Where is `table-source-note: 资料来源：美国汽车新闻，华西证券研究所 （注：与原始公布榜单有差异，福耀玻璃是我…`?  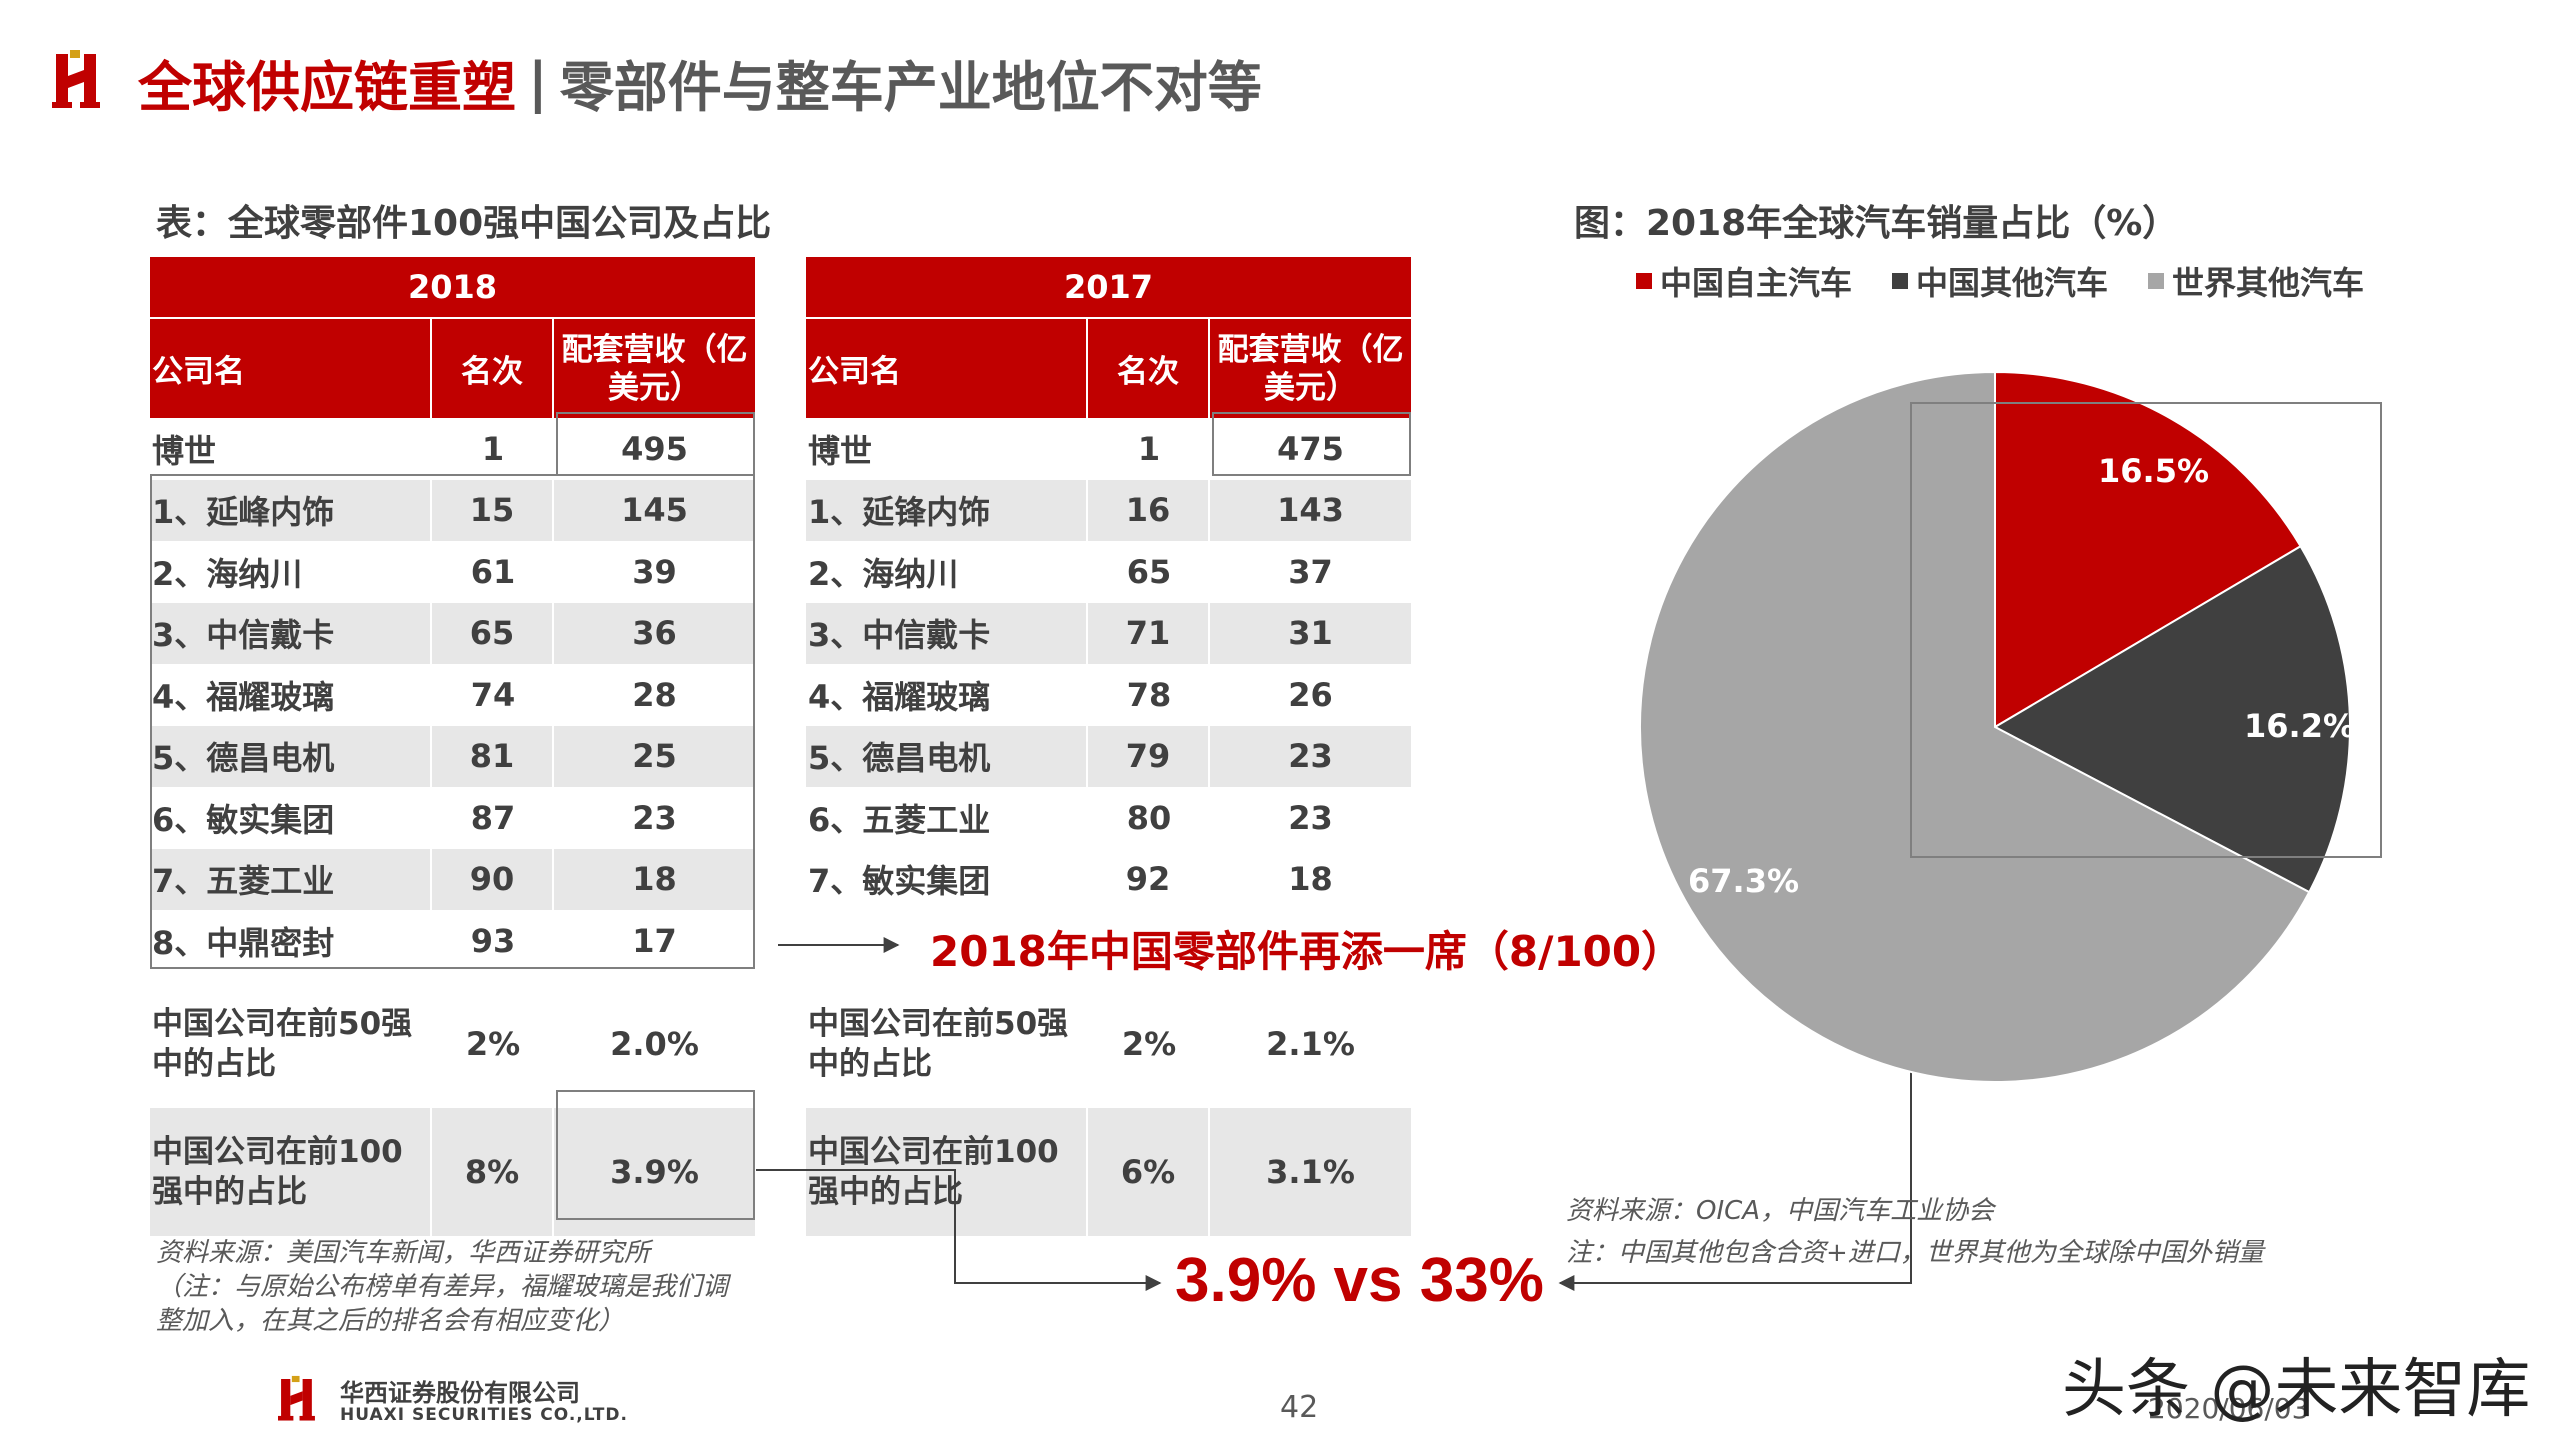
table-source-note: 资料来源：美国汽车新闻，华西证券研究所 （注：与原始公布榜单有差异，福耀玻璃是我… is located at coordinates (442, 1287).